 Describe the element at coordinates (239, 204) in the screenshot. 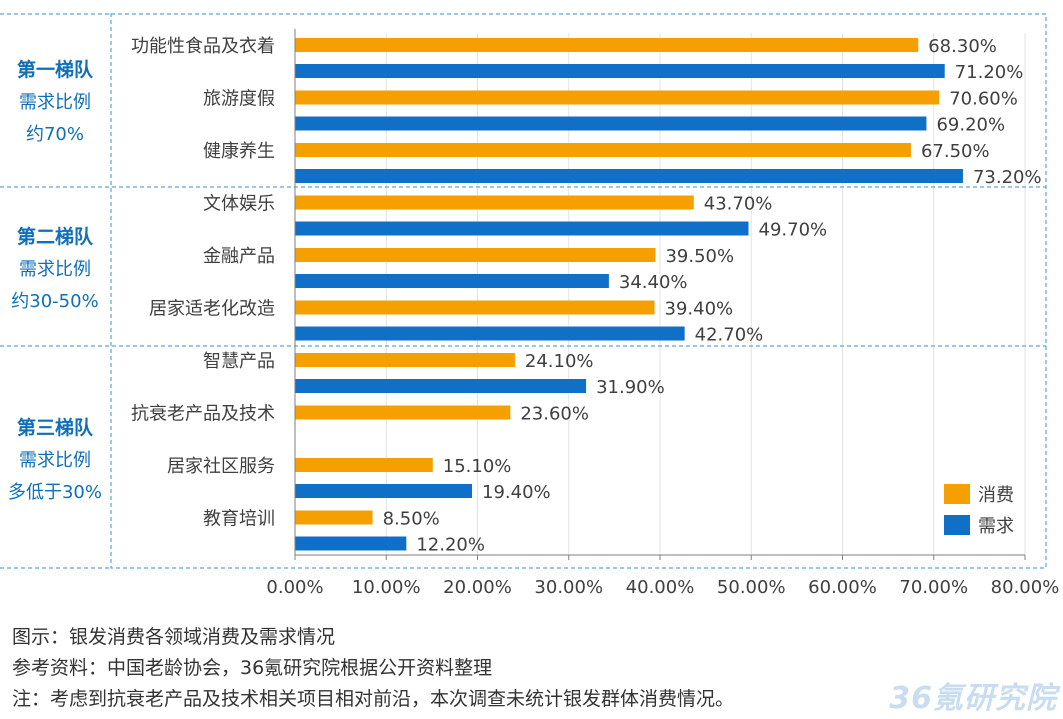

I see `category-label: 文体娱乐` at that location.